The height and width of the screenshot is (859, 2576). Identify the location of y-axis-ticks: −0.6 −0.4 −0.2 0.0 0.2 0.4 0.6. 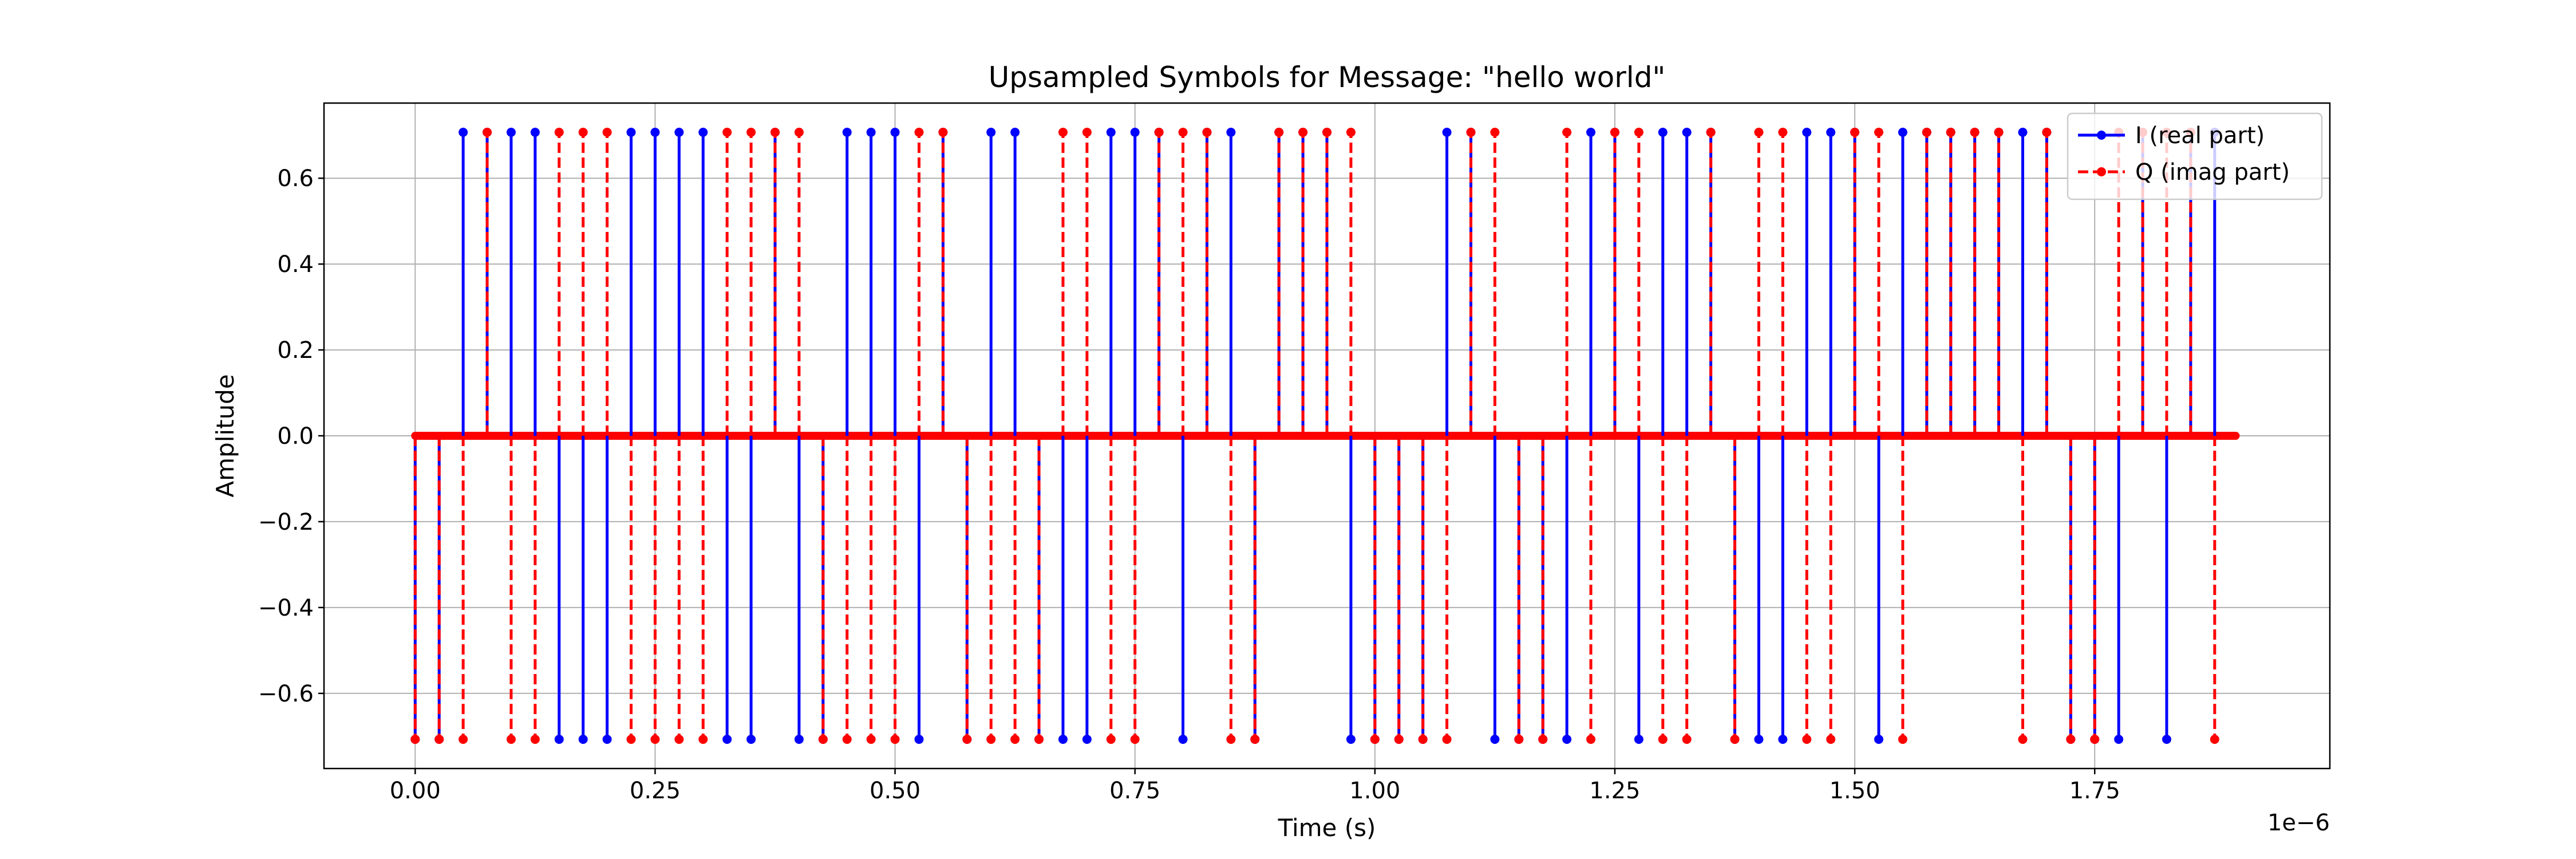
(291, 436).